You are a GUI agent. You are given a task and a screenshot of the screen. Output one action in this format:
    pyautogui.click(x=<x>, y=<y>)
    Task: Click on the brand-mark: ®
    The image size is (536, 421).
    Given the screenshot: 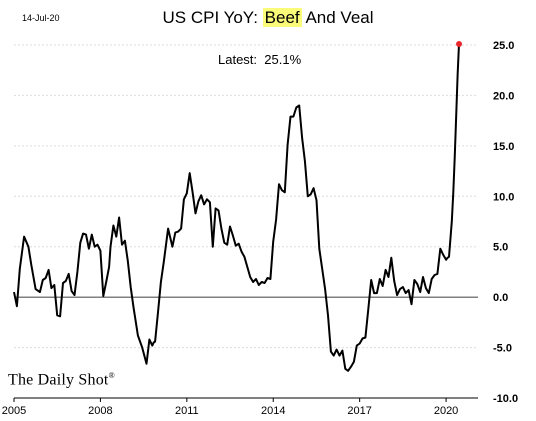 What is the action you would take?
    pyautogui.click(x=111, y=375)
    